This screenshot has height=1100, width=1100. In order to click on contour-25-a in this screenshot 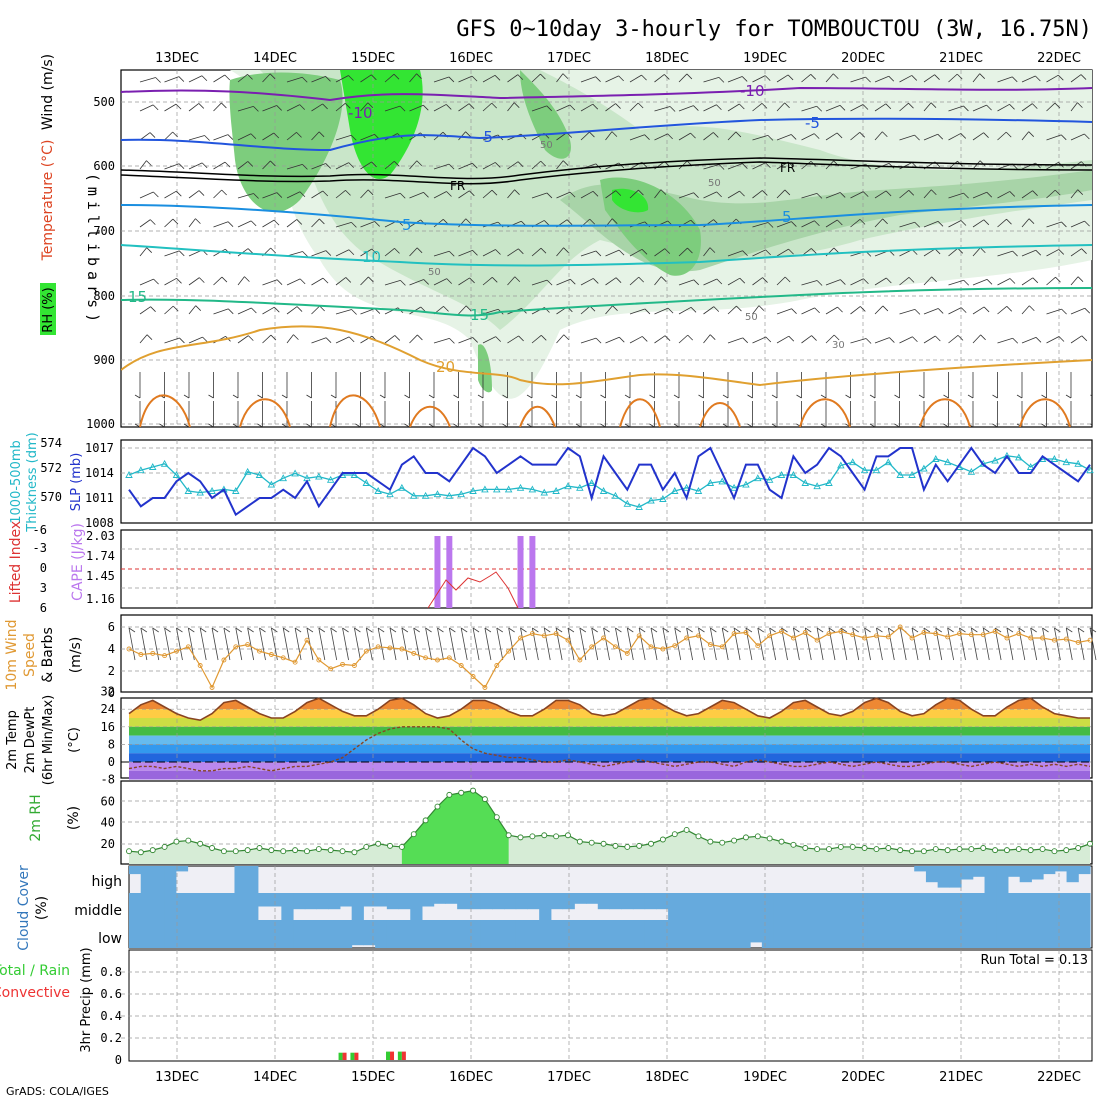, I will do `click(605, 410)`.